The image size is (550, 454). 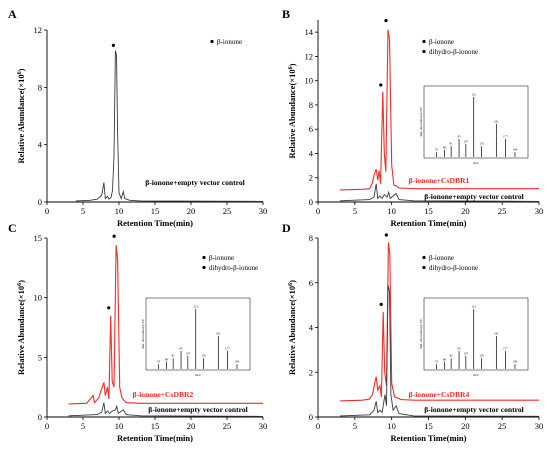 What do you see at coordinates (286, 14) in the screenshot?
I see `panel-label: B` at bounding box center [286, 14].